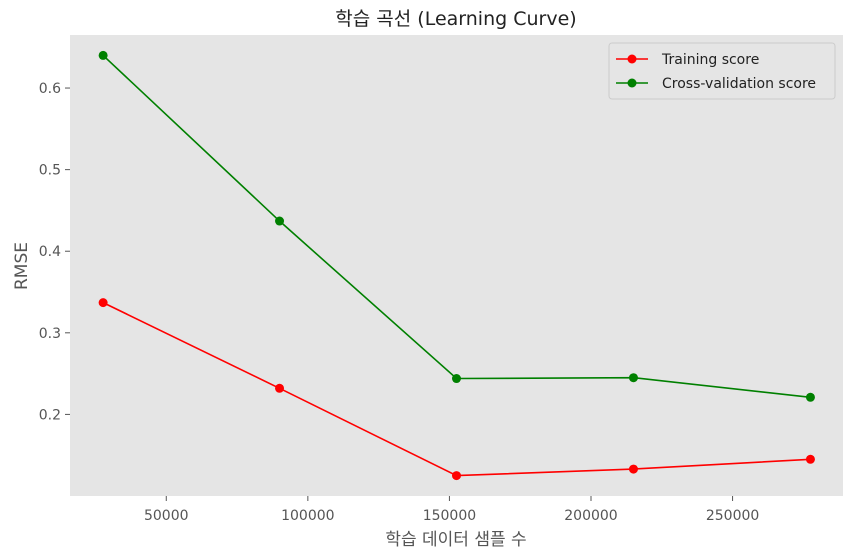 The width and height of the screenshot is (854, 557). What do you see at coordinates (50, 252) in the screenshot?
I see `y-tick-label: 0.4` at bounding box center [50, 252].